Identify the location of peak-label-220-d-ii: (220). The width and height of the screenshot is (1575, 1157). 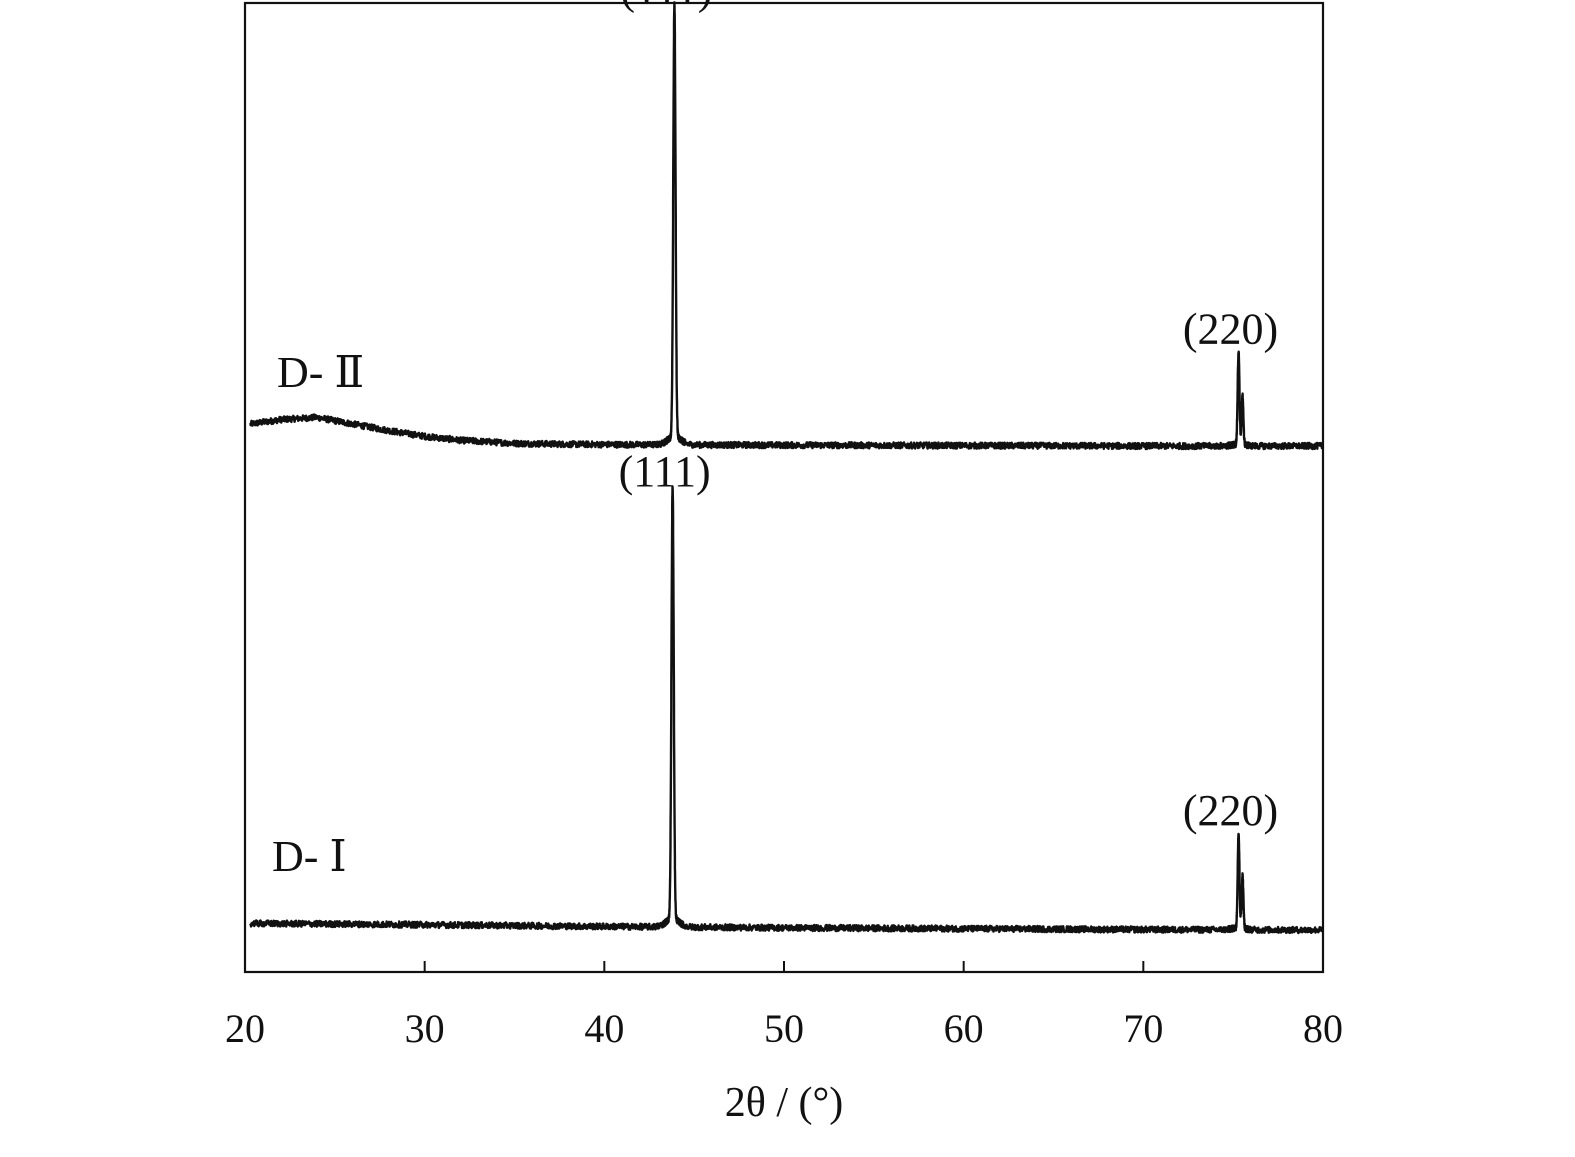
(1230, 329).